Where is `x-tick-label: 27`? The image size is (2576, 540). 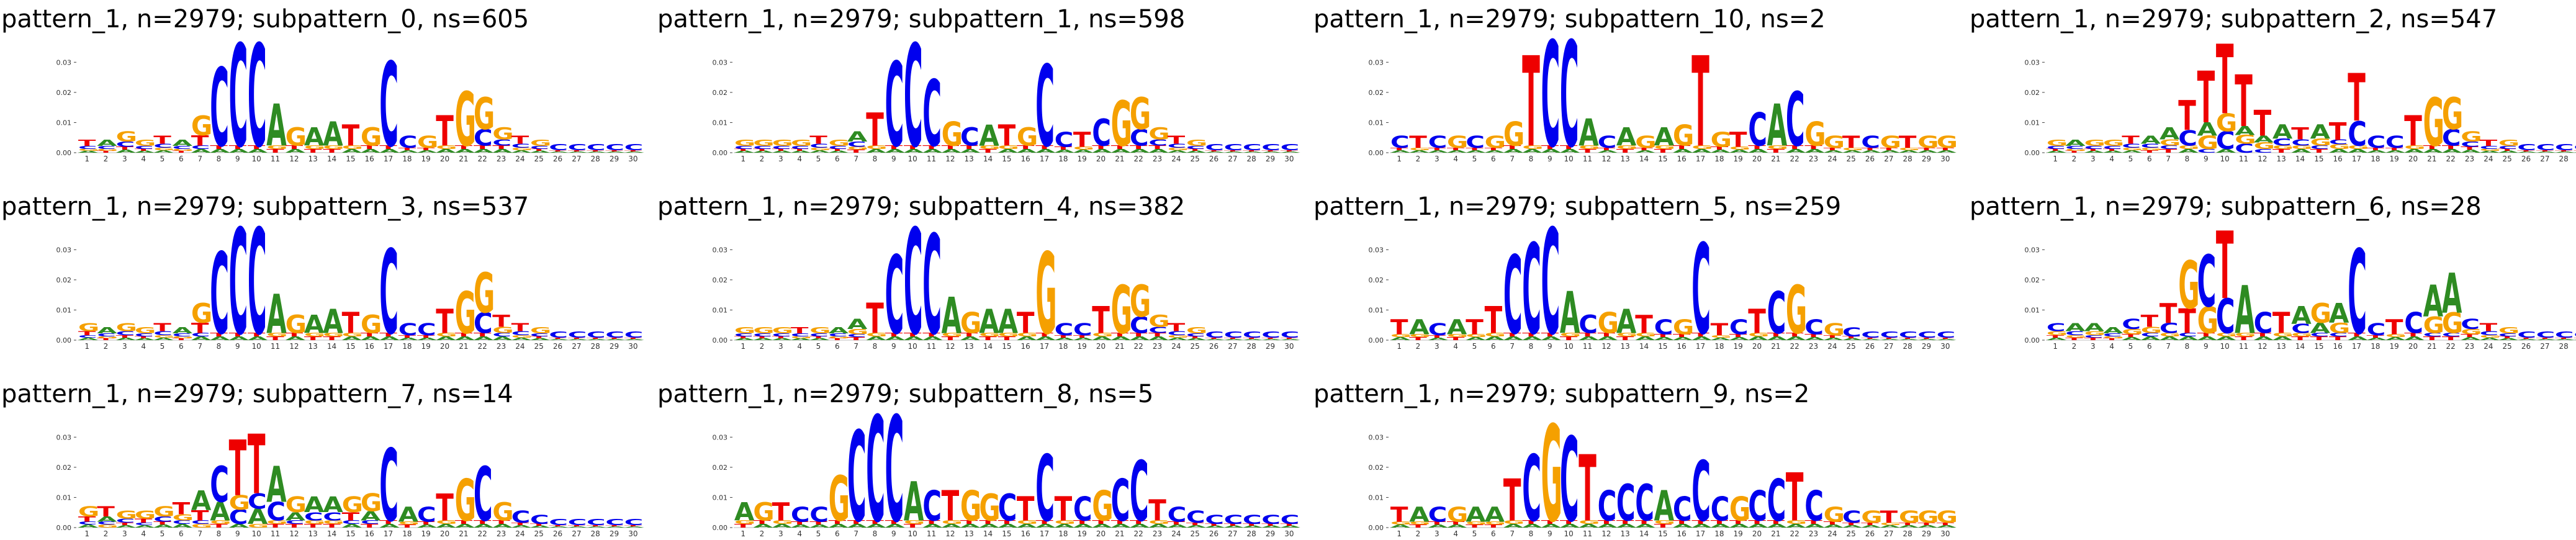
x-tick-label: 27 is located at coordinates (576, 346).